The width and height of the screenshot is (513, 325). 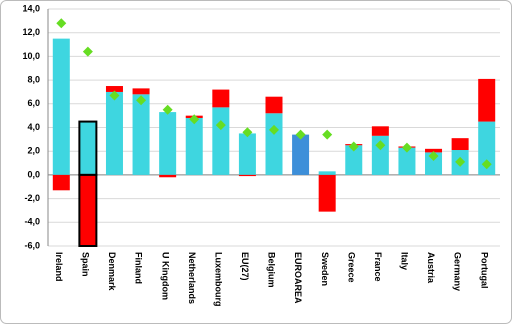 I want to click on y-tick-label: 2,0, so click(x=33, y=151).